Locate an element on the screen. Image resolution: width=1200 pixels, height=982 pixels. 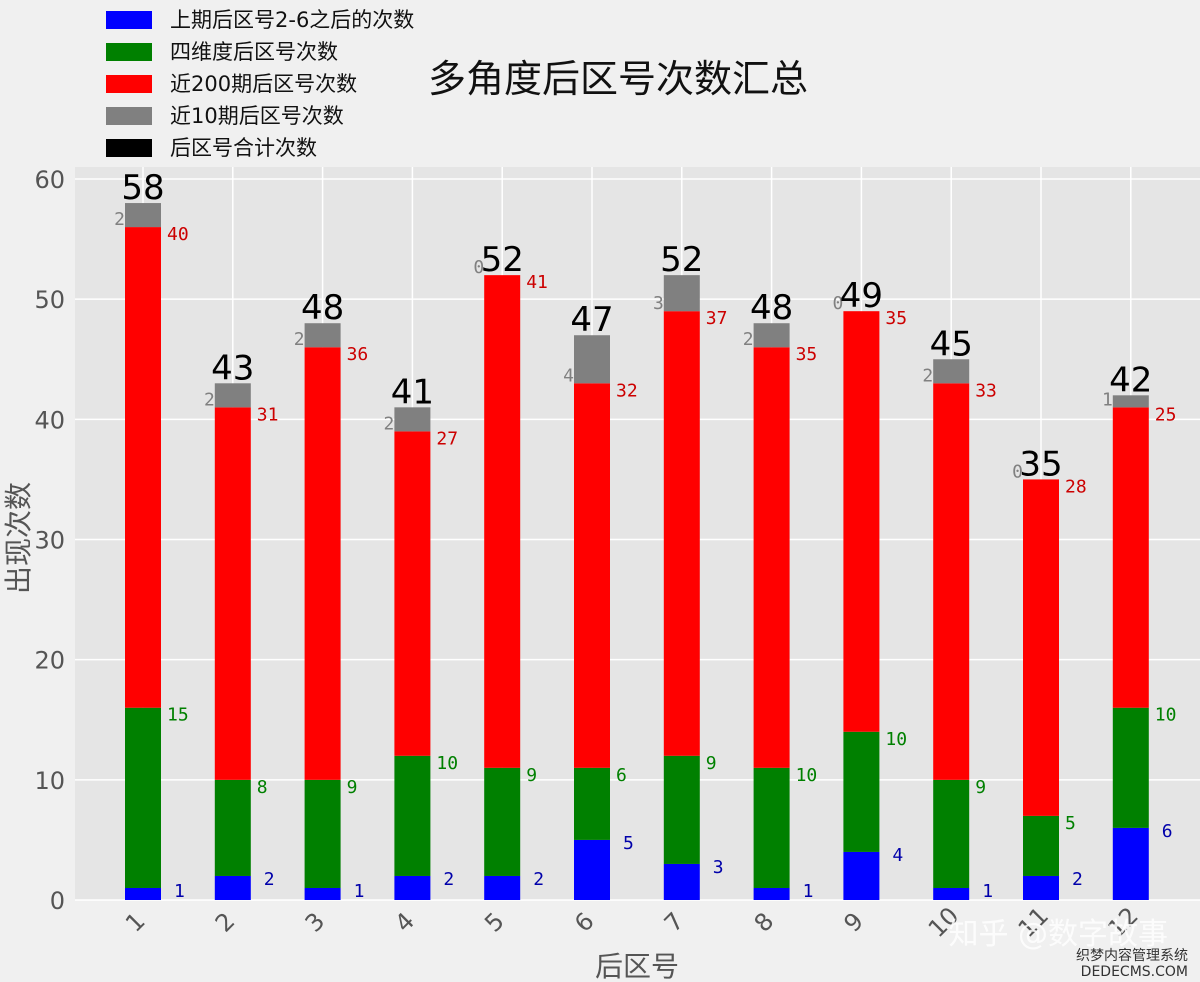
x-tick-label: 6 is located at coordinates (584, 922).